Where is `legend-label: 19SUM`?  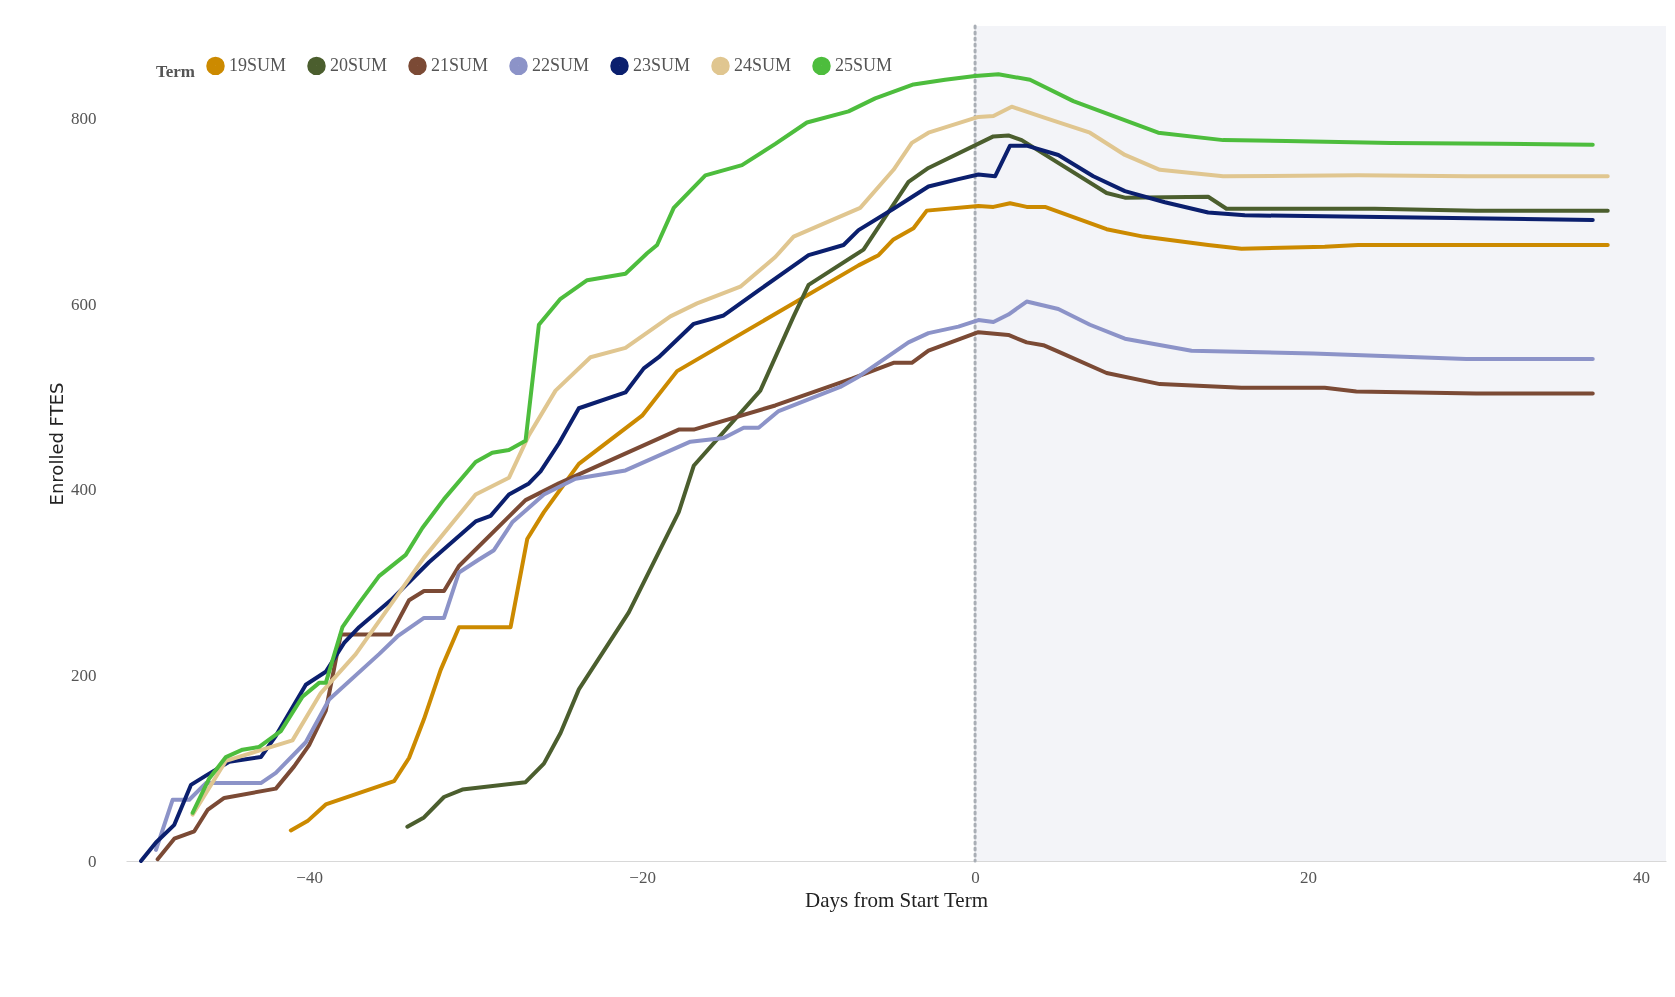
legend-label: 19SUM is located at coordinates (258, 64).